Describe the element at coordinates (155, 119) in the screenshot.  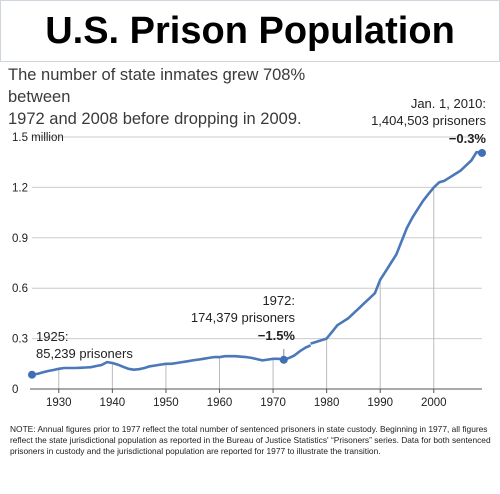
I see `subtitle-line: 1972 and 2008 before dropping in 2009.` at that location.